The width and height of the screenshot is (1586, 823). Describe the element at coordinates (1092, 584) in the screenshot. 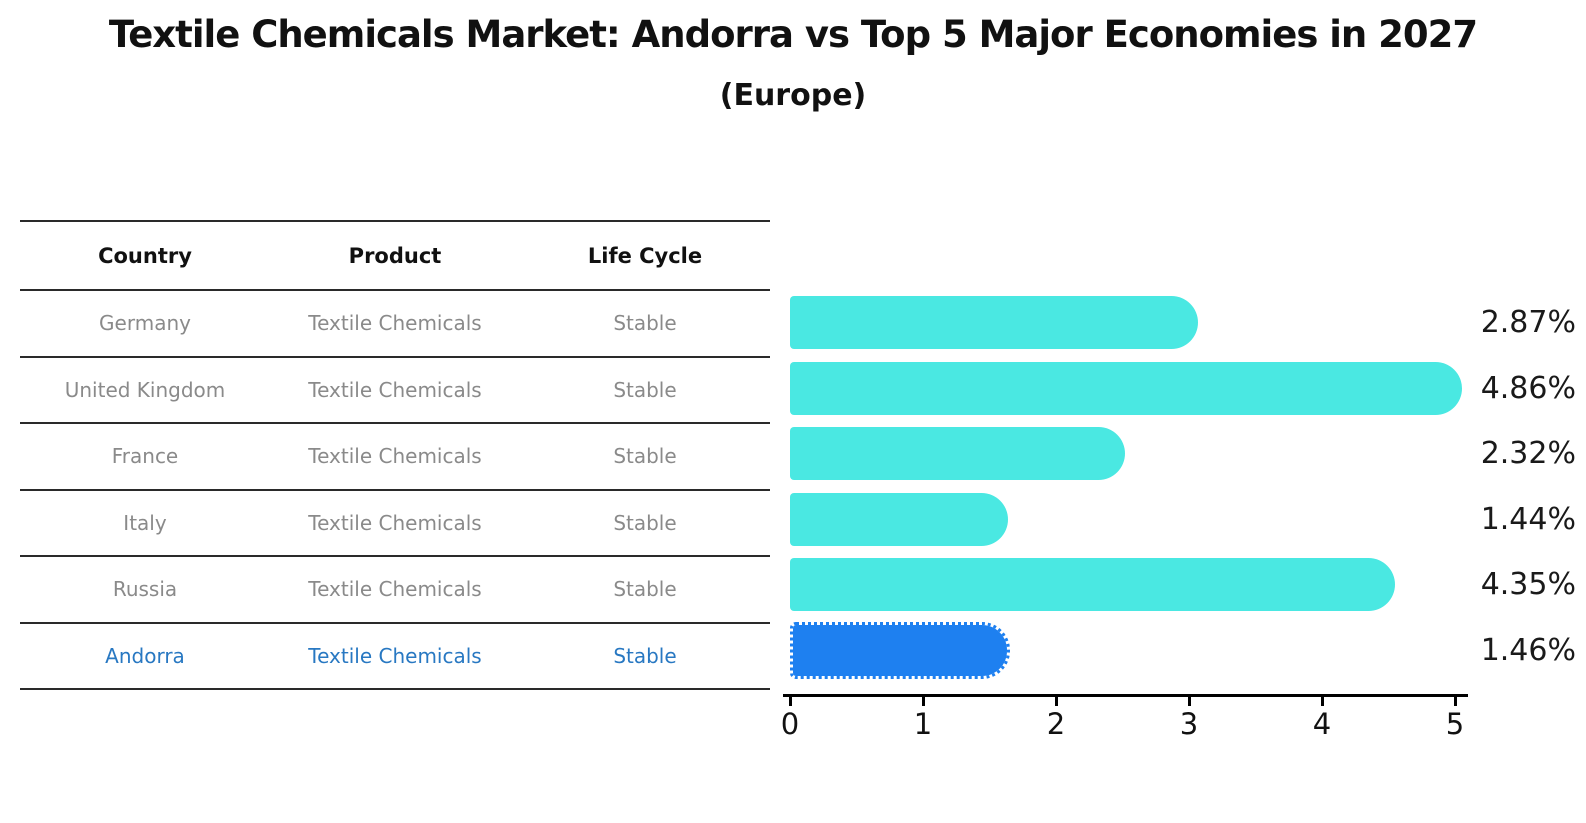

I see `bar-russia` at that location.